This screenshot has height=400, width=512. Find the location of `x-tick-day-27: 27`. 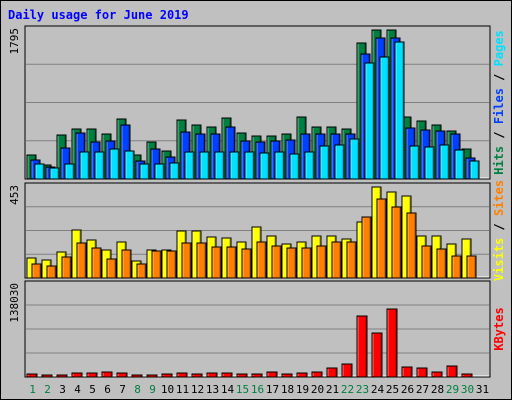

x-tick-day-27: 27 is located at coordinates (422, 389).